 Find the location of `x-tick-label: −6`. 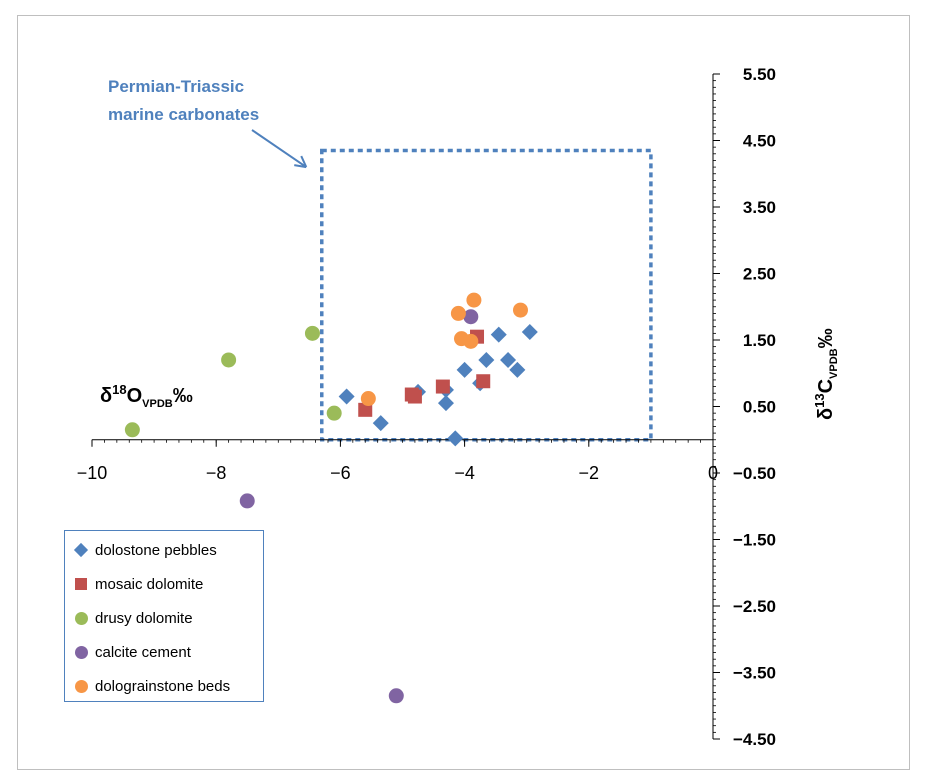

x-tick-label: −6 is located at coordinates (340, 473).